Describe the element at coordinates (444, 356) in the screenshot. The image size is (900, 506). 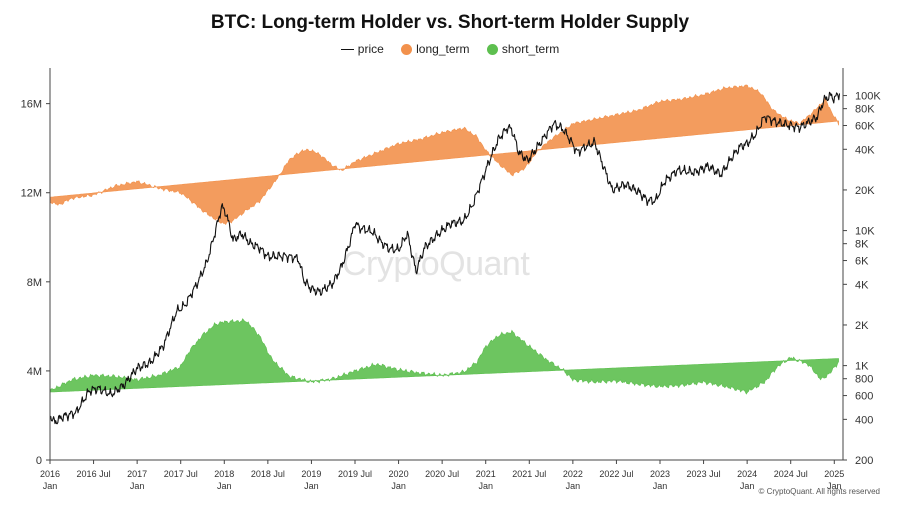
I see `short-term-area` at that location.